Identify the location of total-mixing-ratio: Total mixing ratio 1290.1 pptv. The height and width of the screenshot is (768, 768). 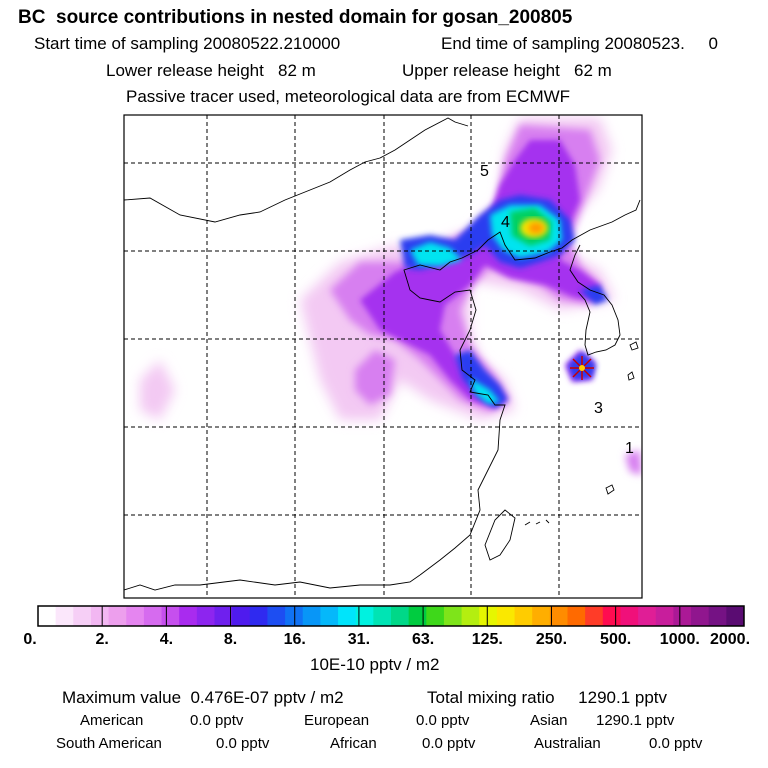
(547, 697).